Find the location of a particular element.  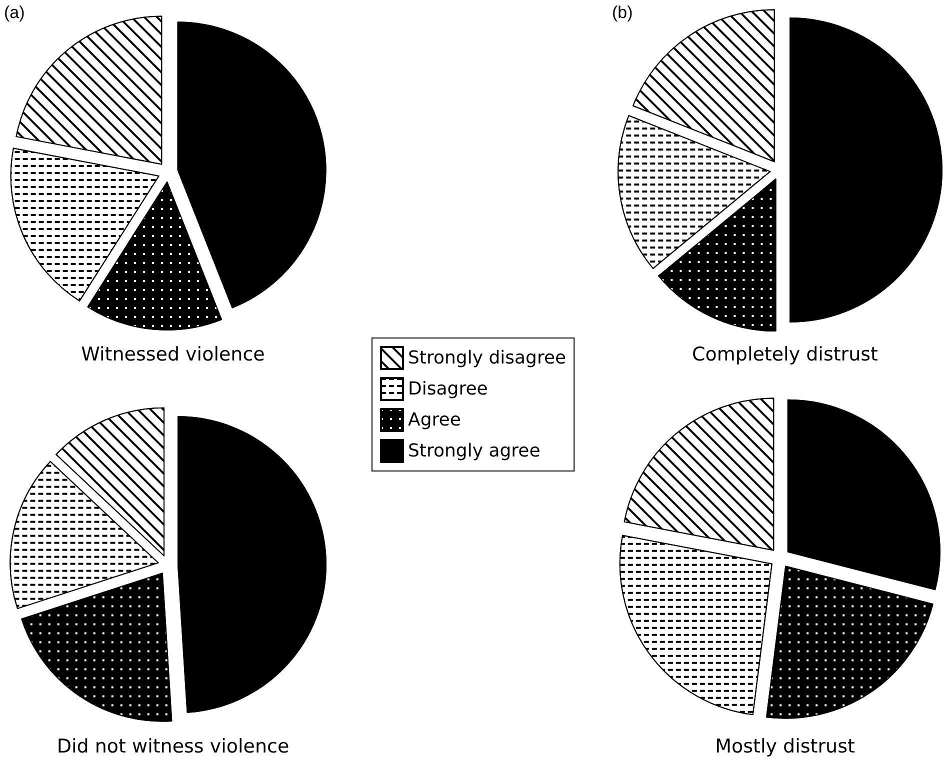

text: Witnessed violence is located at coordinates (173, 355).